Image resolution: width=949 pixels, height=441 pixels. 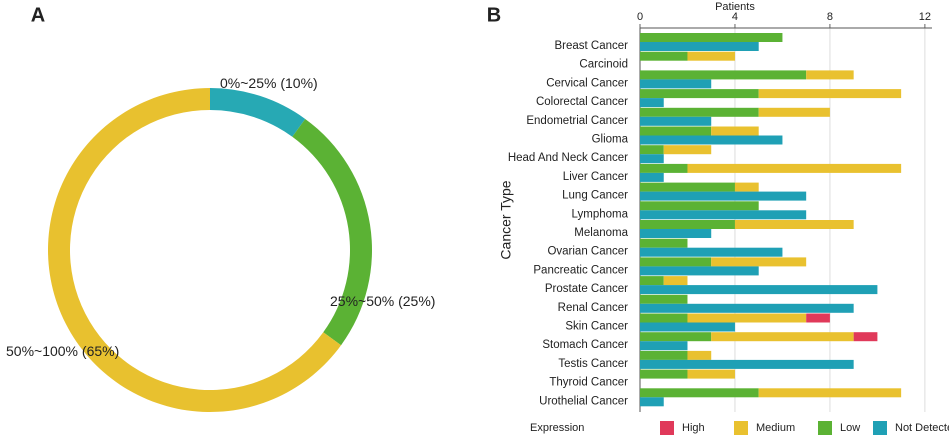 What do you see at coordinates (494, 15) in the screenshot?
I see `panel-label: B` at bounding box center [494, 15].